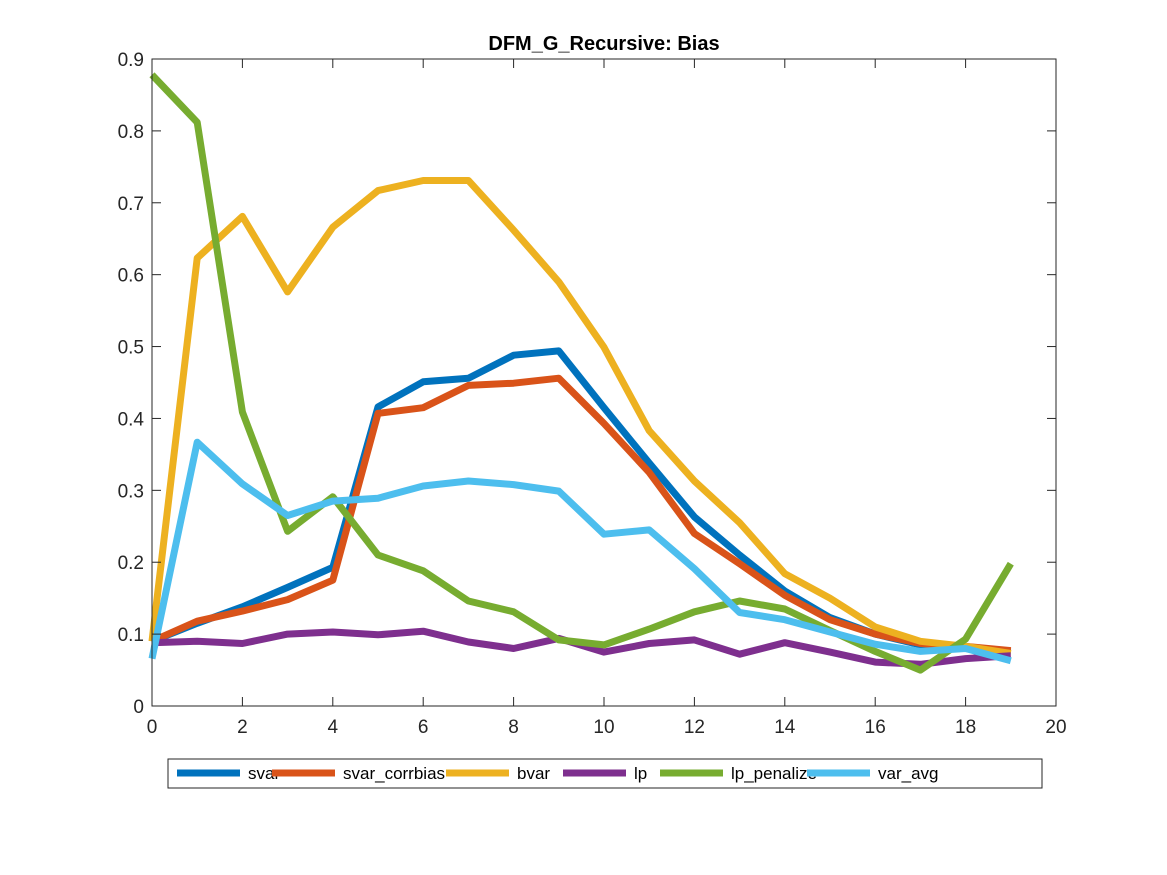 The width and height of the screenshot is (1167, 875). I want to click on y-tick-label: 0.5, so click(131, 348).